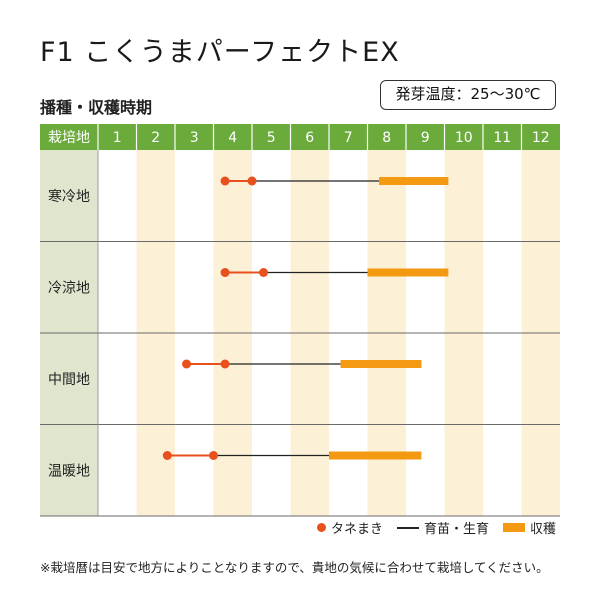  What do you see at coordinates (407, 527) in the screenshot?
I see `growing-line-icon` at bounding box center [407, 527].